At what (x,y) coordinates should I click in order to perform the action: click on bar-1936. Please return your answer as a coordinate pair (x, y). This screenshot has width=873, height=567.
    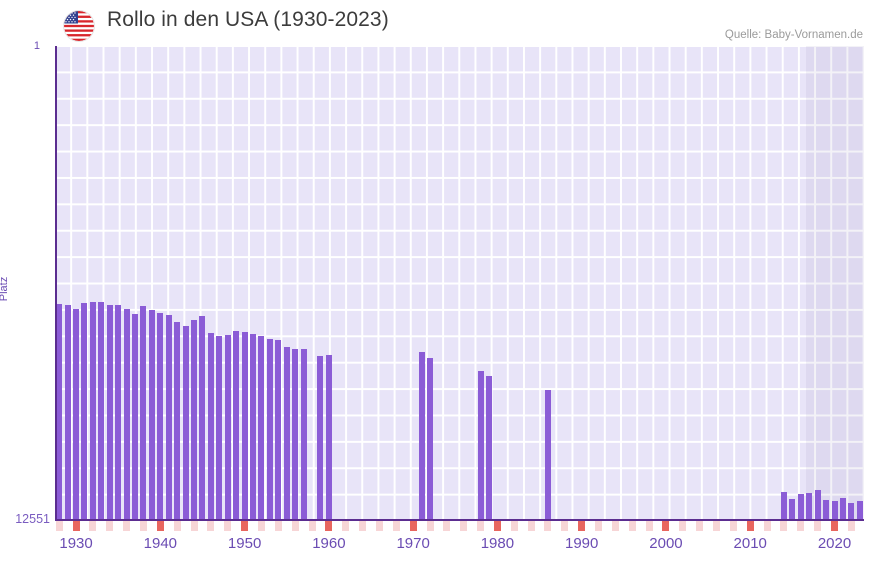
    Looking at the image, I should click on (126, 414).